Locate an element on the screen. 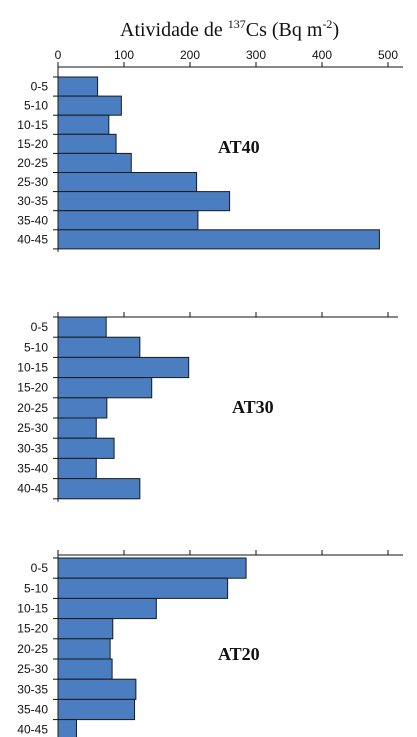 This screenshot has height=737, width=417. at30-category-label: 0-5 is located at coordinates (40, 327).